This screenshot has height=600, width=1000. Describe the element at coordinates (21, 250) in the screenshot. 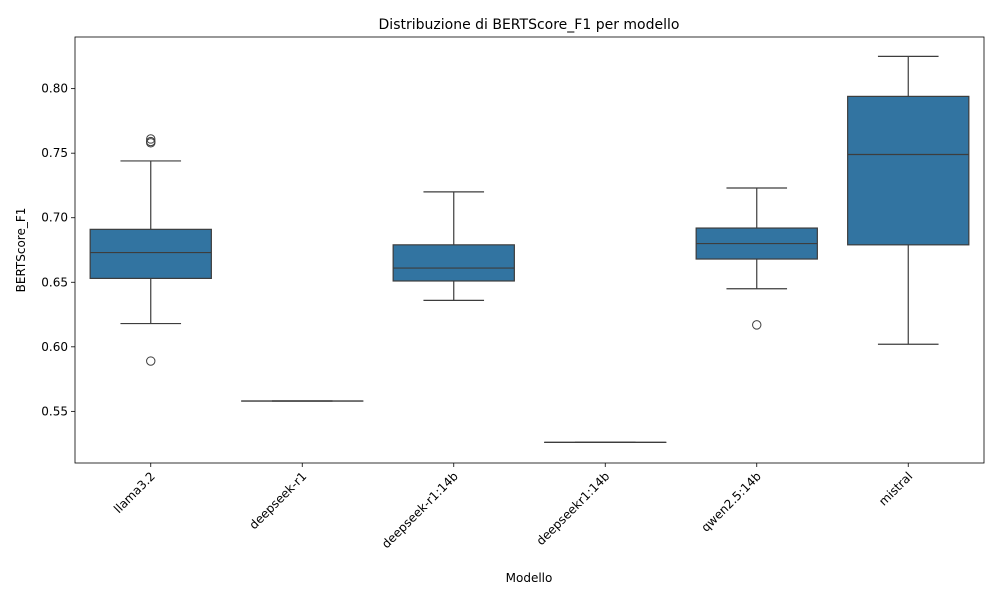

I see `y-axis-title: BERTScore_F1` at that location.